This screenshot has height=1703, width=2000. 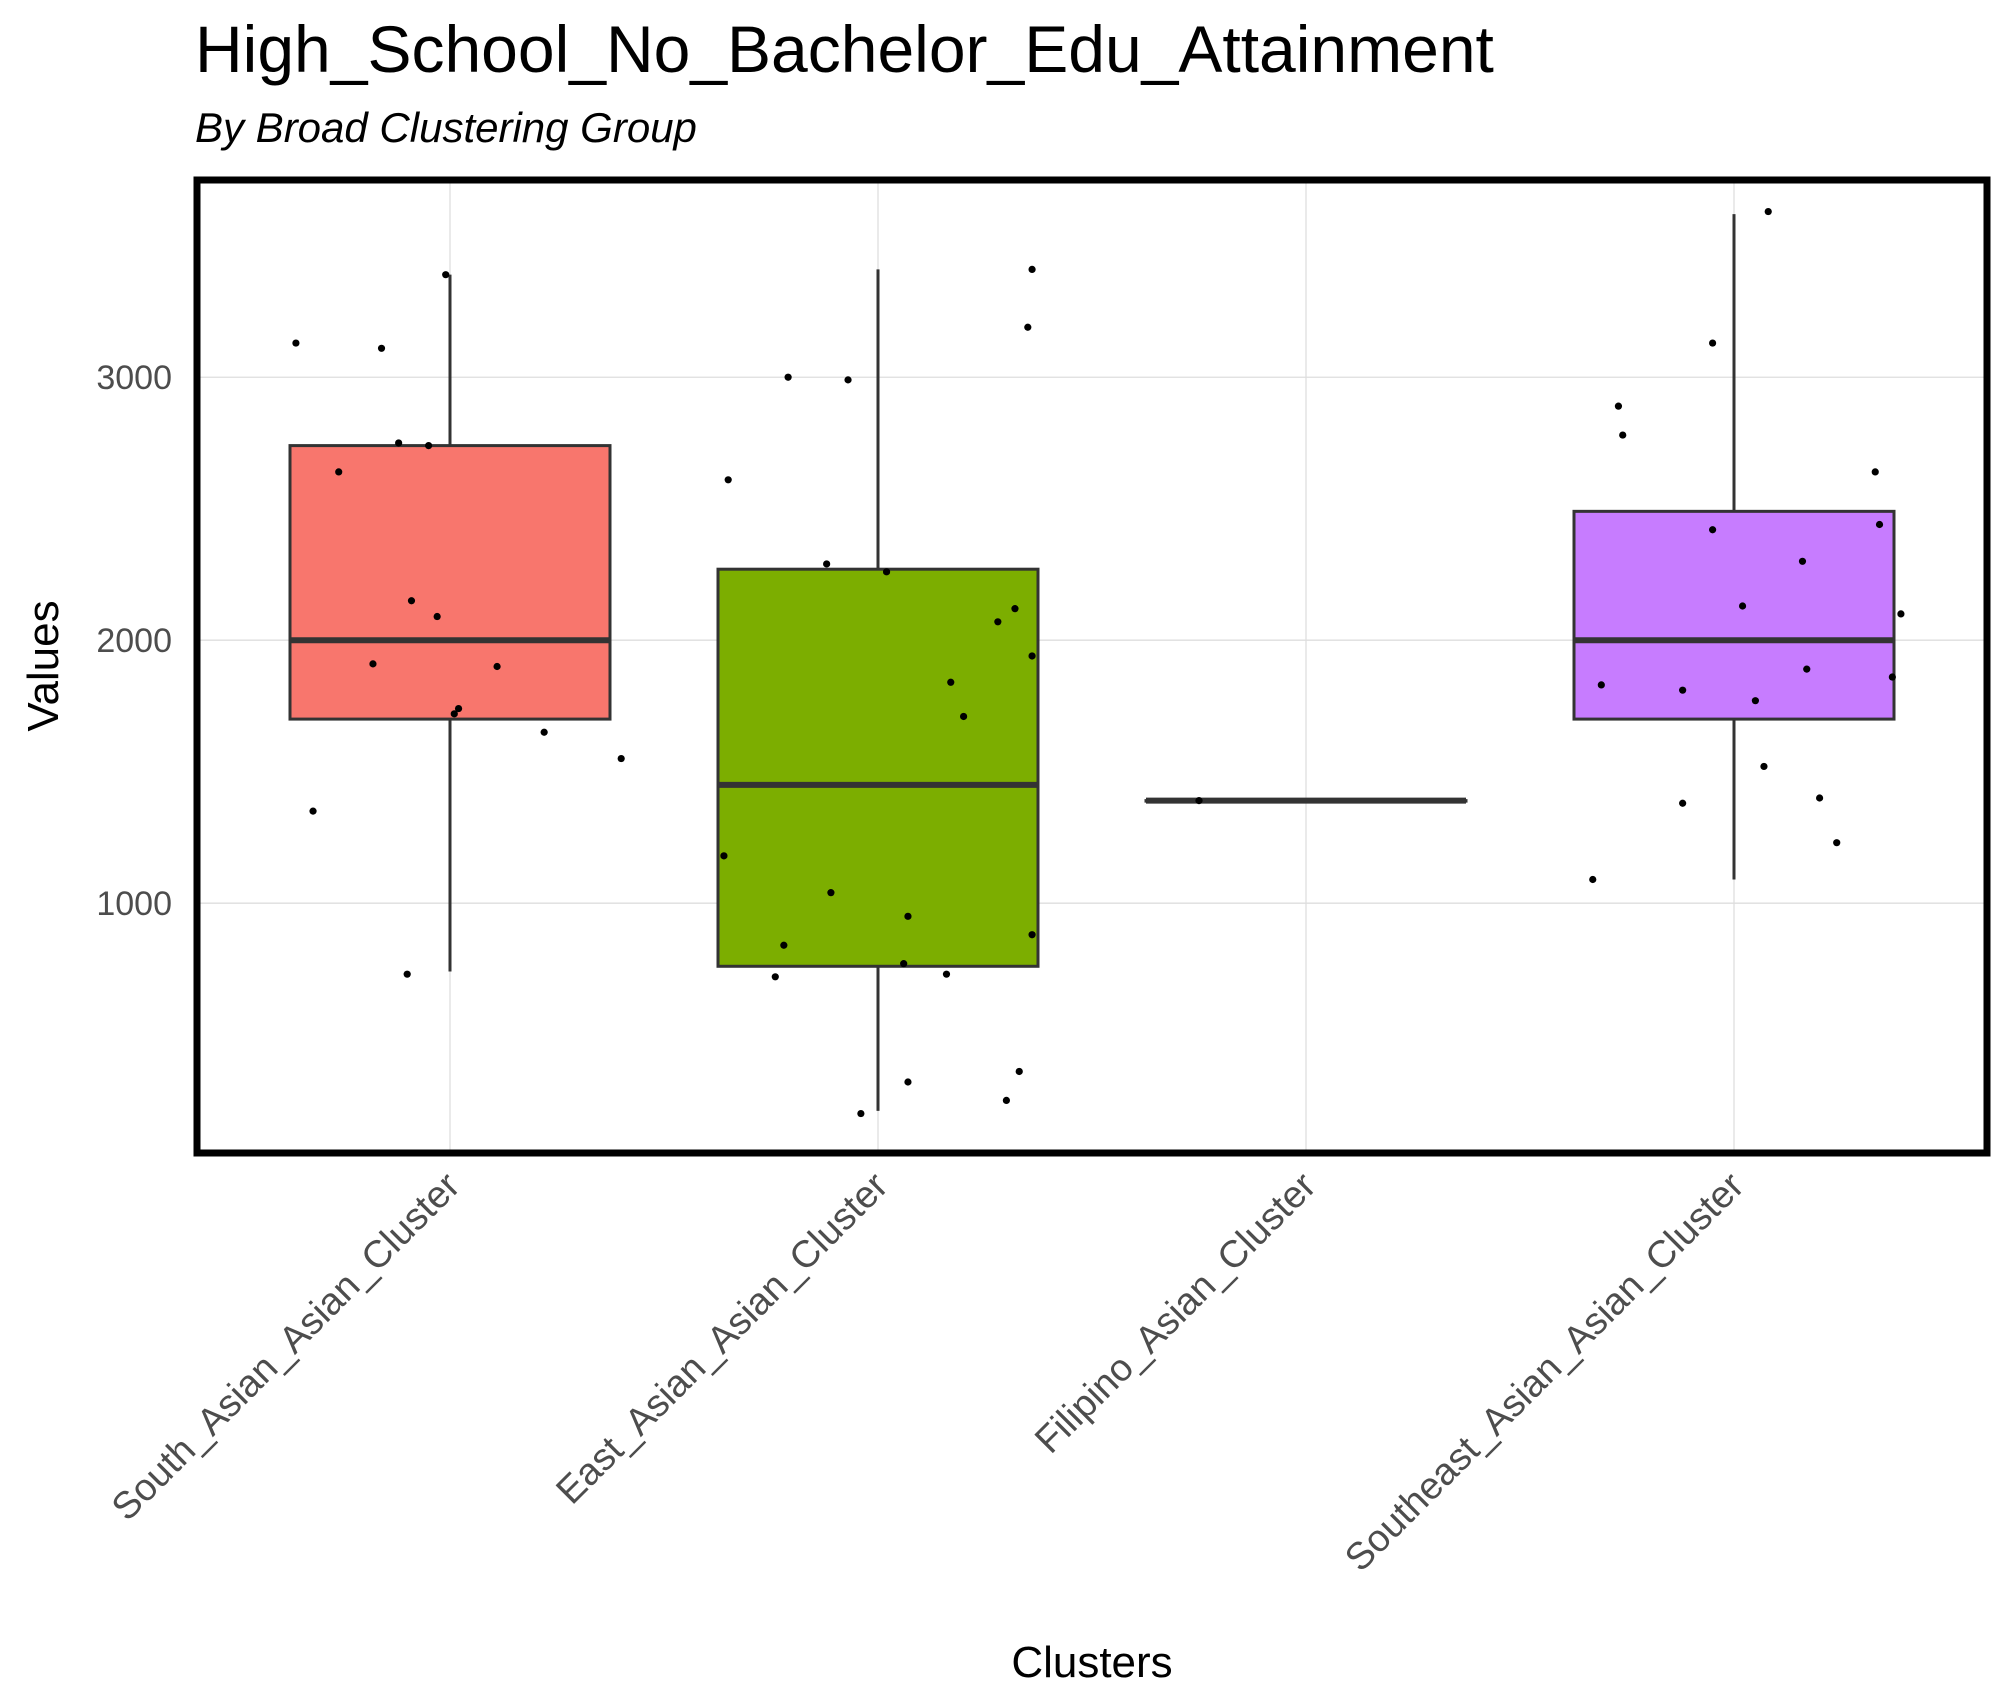 What do you see at coordinates (134, 904) in the screenshot?
I see `y-tick-label: 1000` at bounding box center [134, 904].